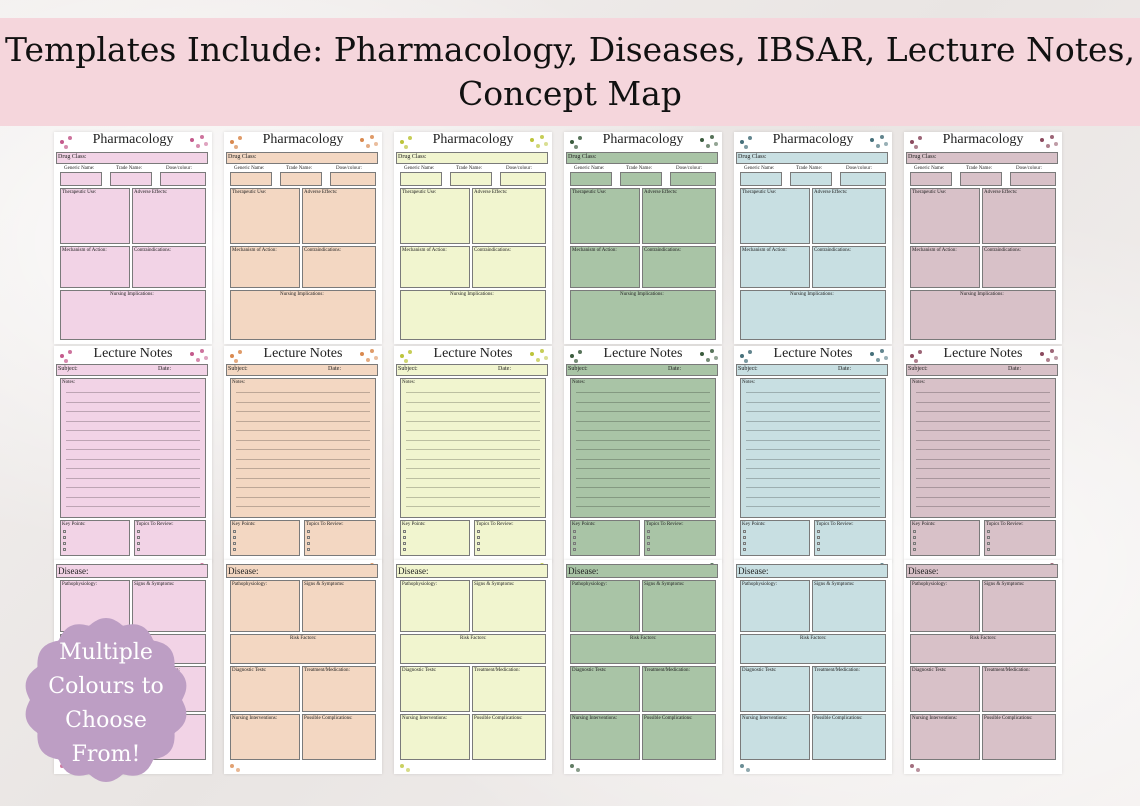  What do you see at coordinates (414, 524) in the screenshot?
I see `key-points-label: Key Points:` at bounding box center [414, 524].